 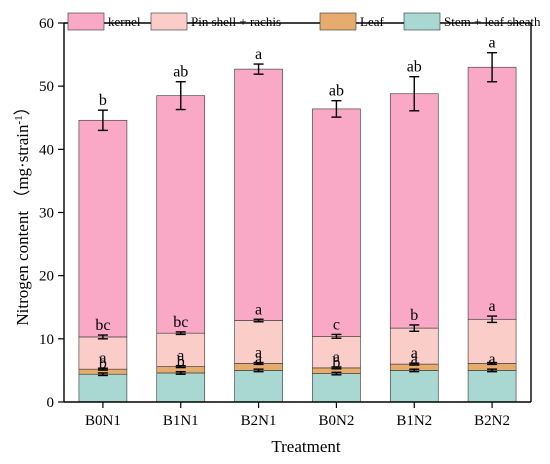 I want to click on y-tick-label-20: 20, so click(x=46, y=277).